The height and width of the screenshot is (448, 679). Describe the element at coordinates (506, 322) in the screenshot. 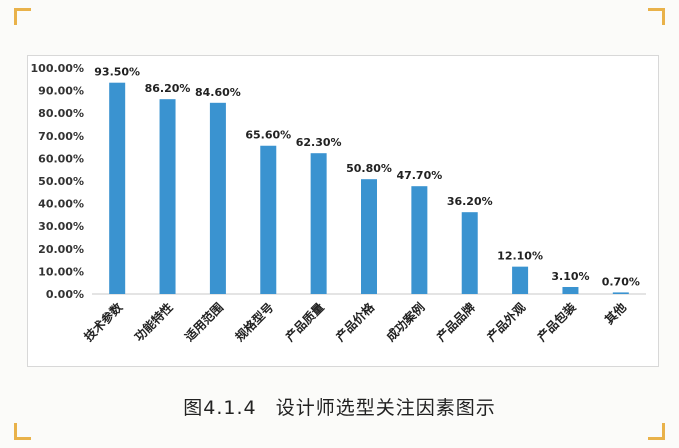

I see `category-label: 产品外观` at that location.